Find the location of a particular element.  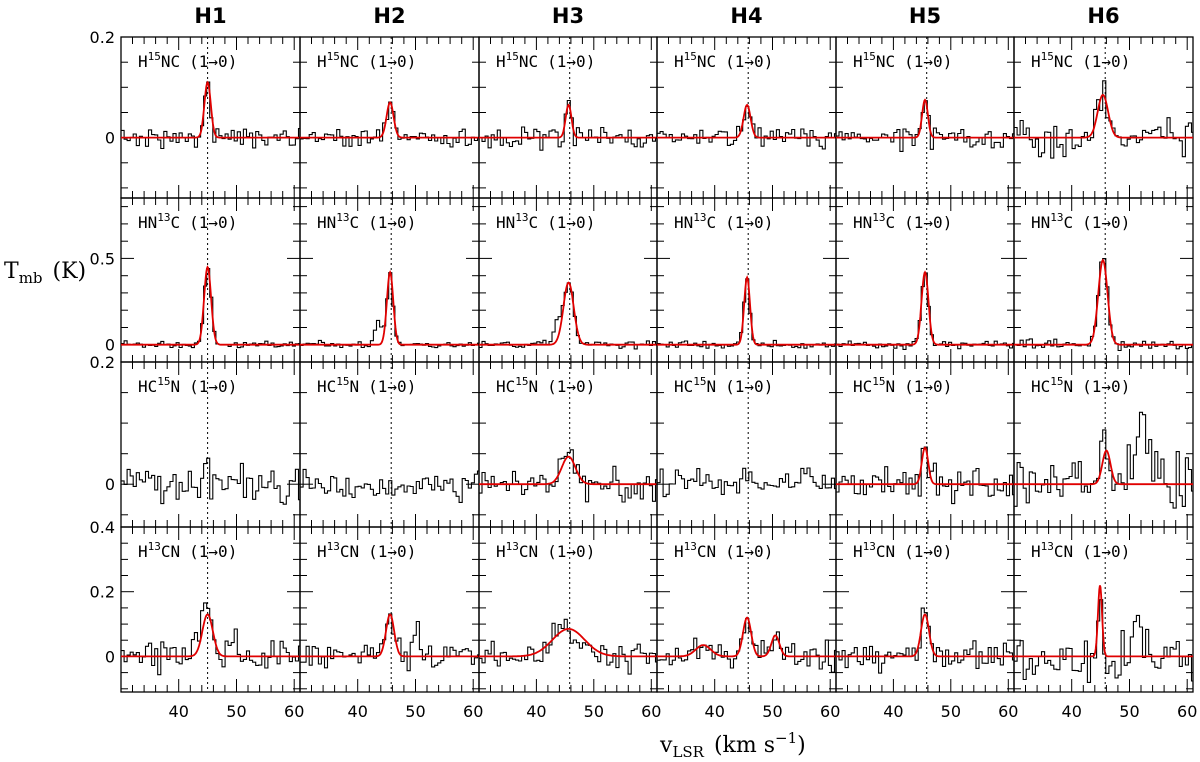

panel-h5-row-2: HN13C (1→0) is located at coordinates (925, 280).